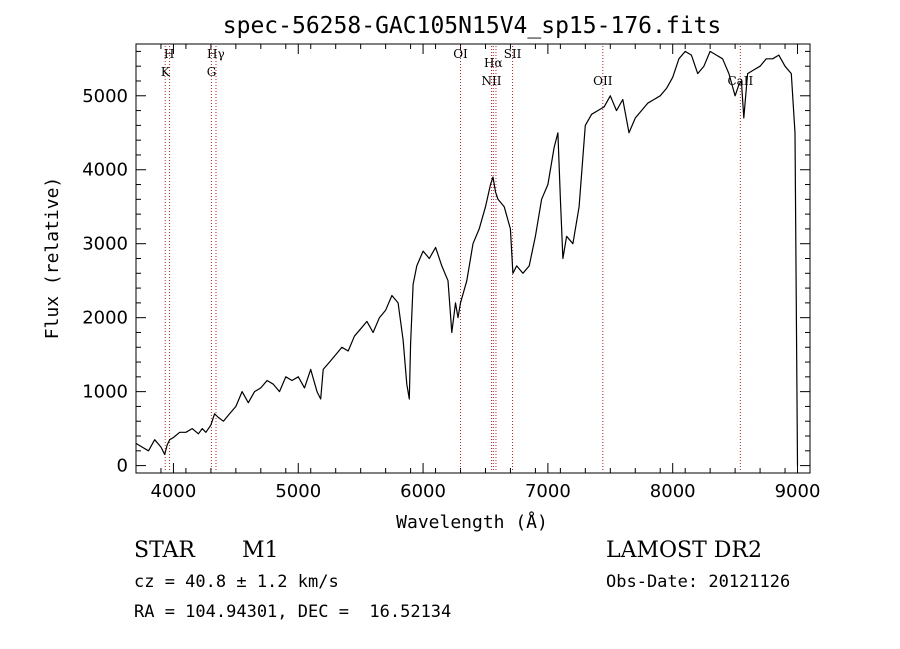 The height and width of the screenshot is (649, 900). Describe the element at coordinates (293, 612) in the screenshot. I see `coordinates: RA = 104.94301, DEC = 16.52134` at that location.